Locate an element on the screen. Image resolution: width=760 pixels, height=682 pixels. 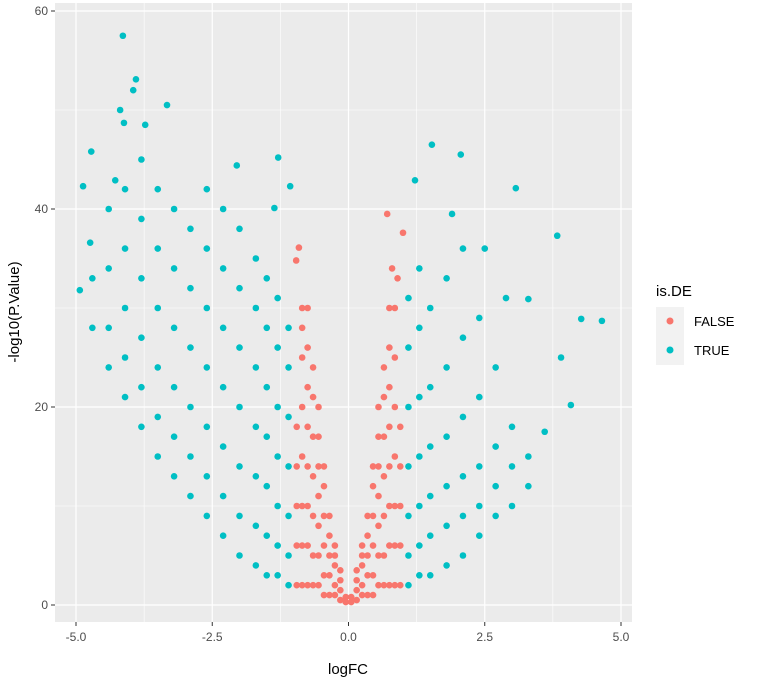
x-axis-title: logFC is located at coordinates (348, 669).